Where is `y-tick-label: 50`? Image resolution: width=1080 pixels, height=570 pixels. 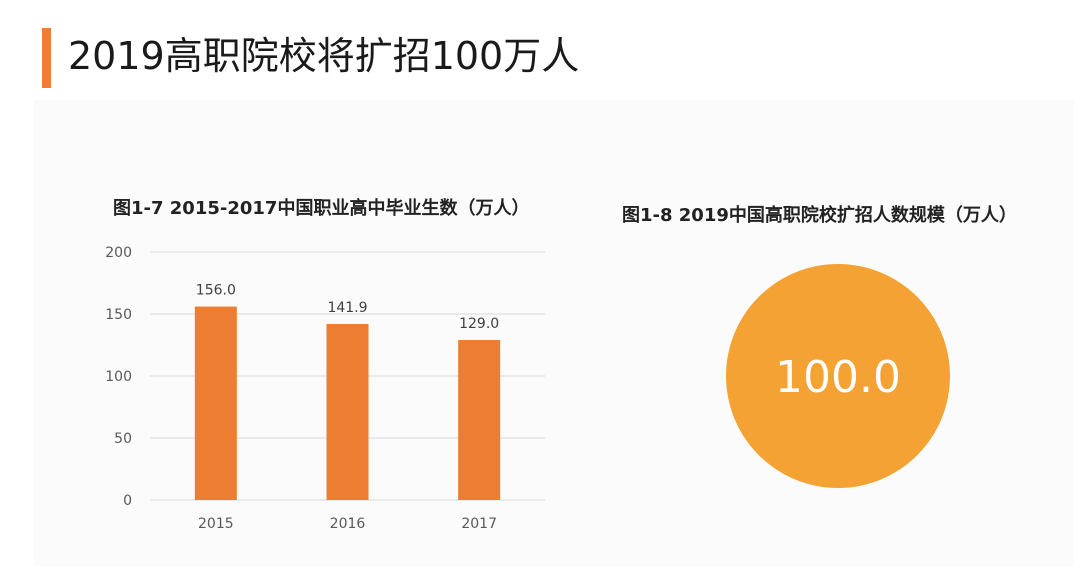
y-tick-label: 50 is located at coordinates (123, 439).